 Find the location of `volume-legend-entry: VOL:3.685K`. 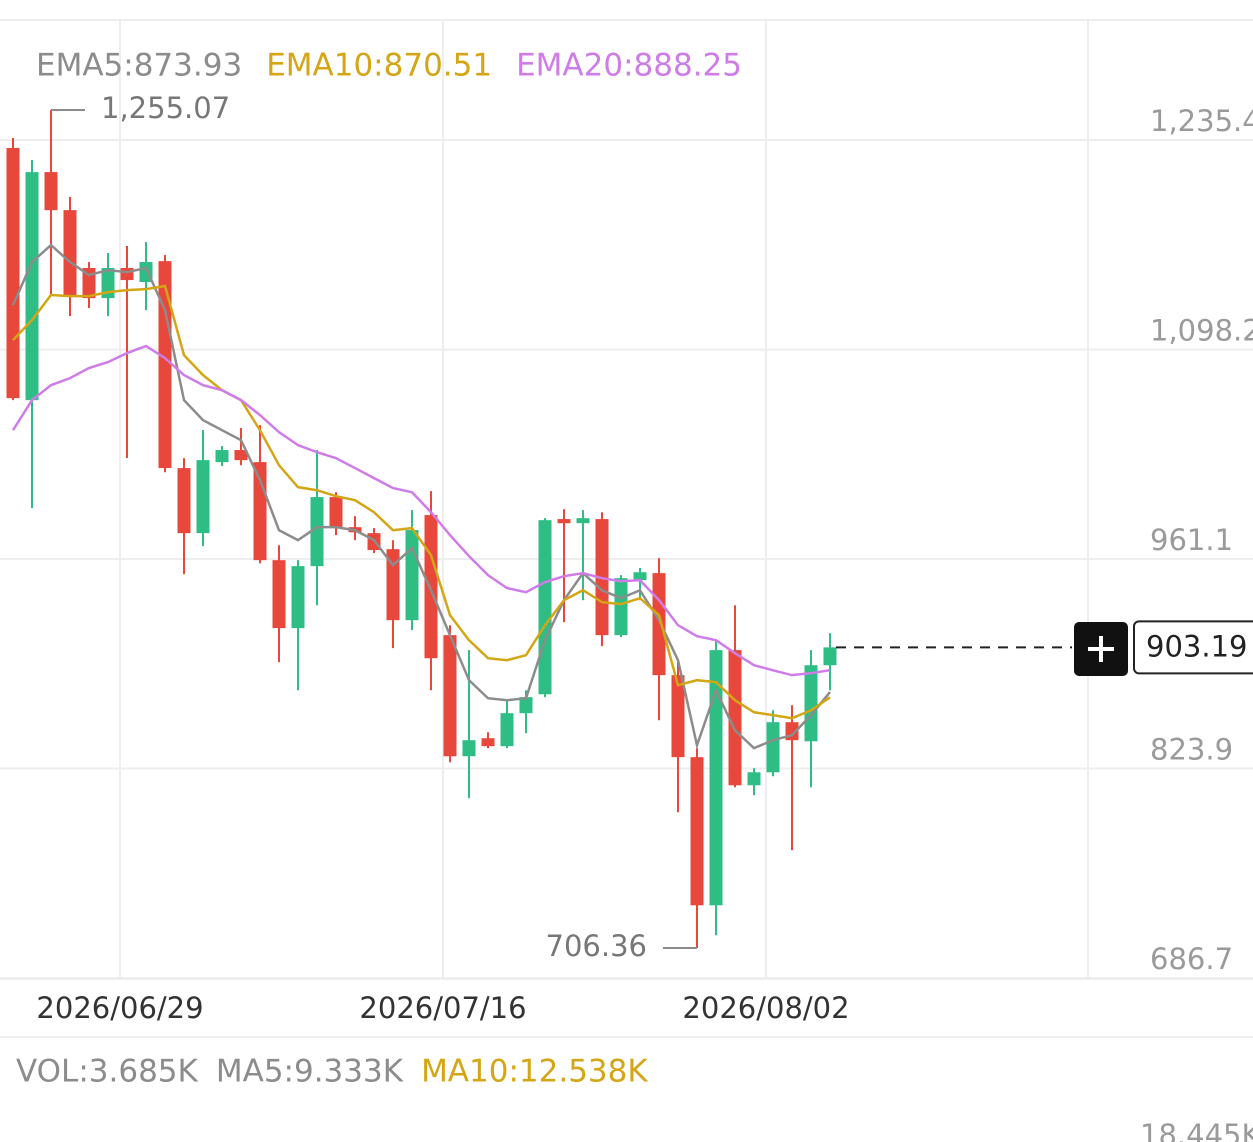

volume-legend-entry: VOL:3.685K is located at coordinates (107, 1072).